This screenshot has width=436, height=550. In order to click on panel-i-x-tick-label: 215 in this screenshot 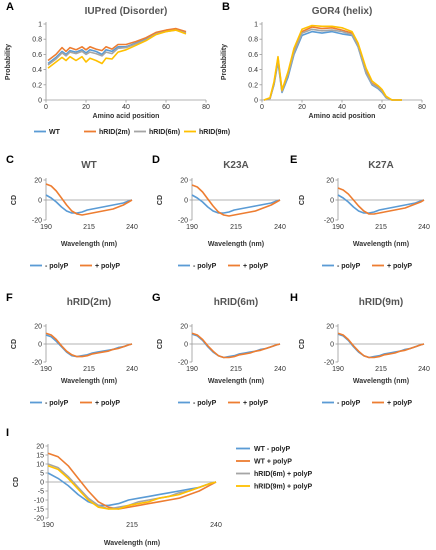, I will do `click(132, 525)`.